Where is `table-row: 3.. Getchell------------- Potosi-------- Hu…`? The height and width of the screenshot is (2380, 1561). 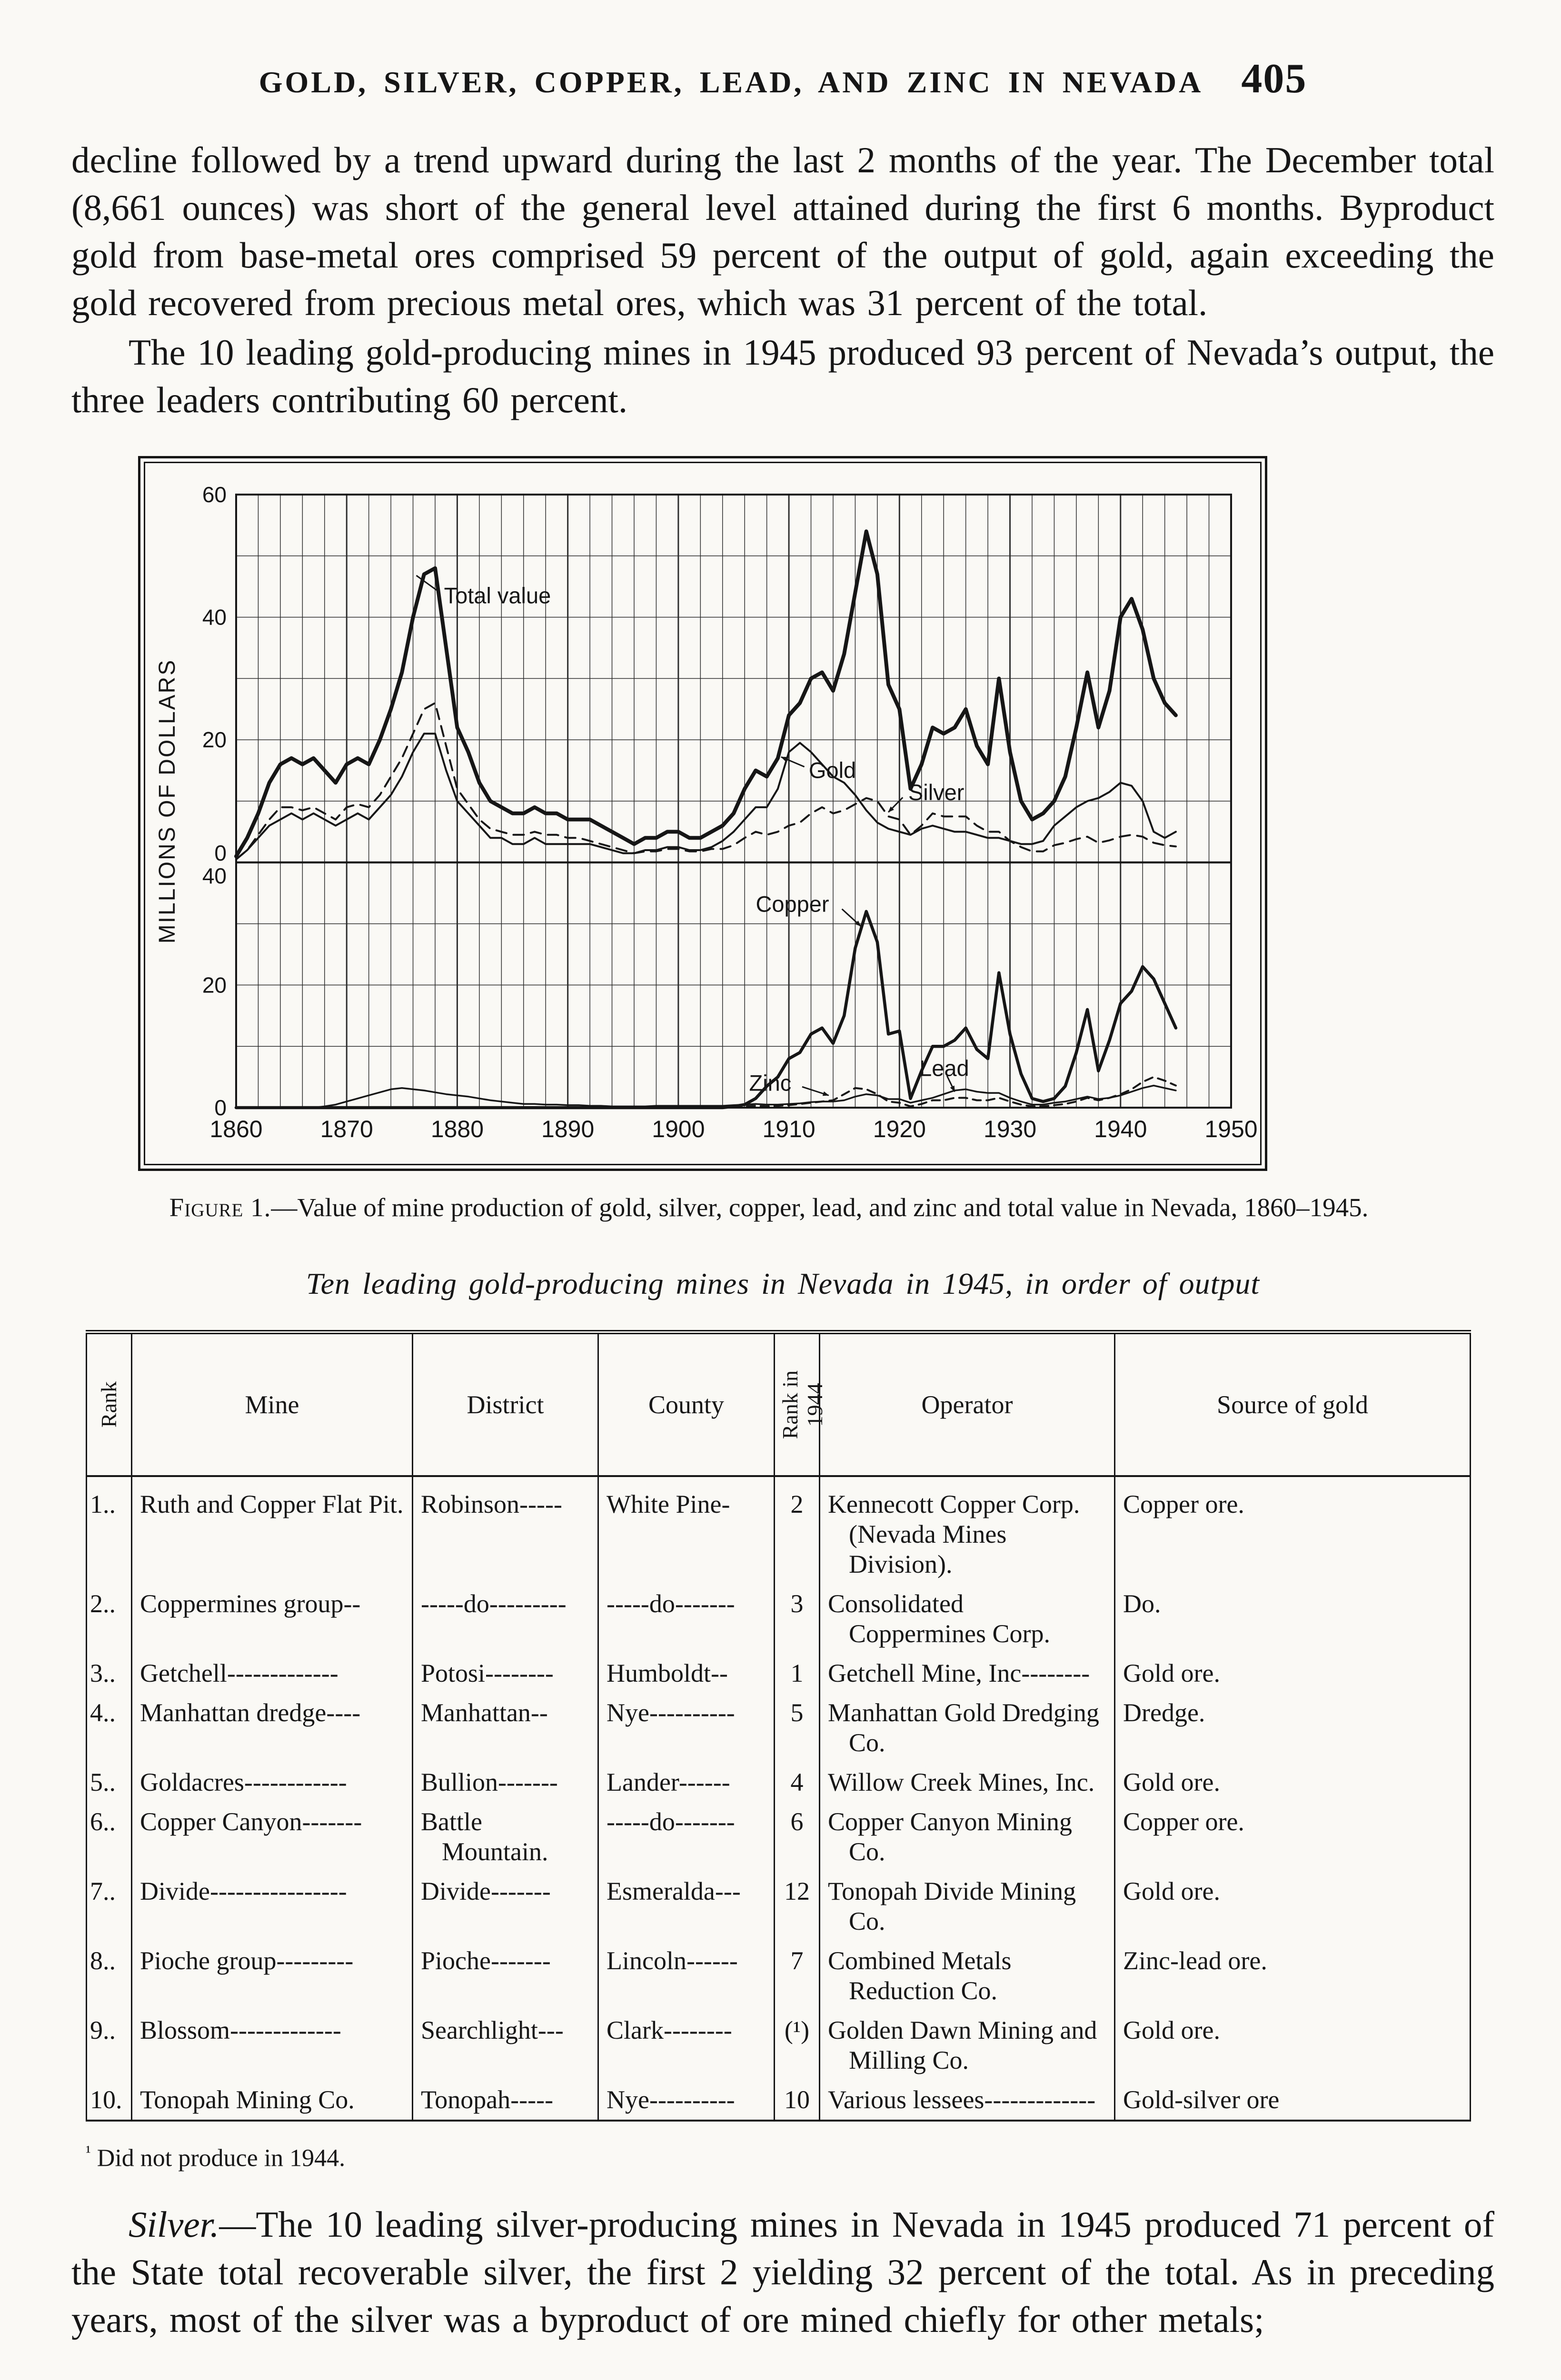 table-row: 3.. Getchell------------- Potosi-------- Hu… is located at coordinates (778, 1673).